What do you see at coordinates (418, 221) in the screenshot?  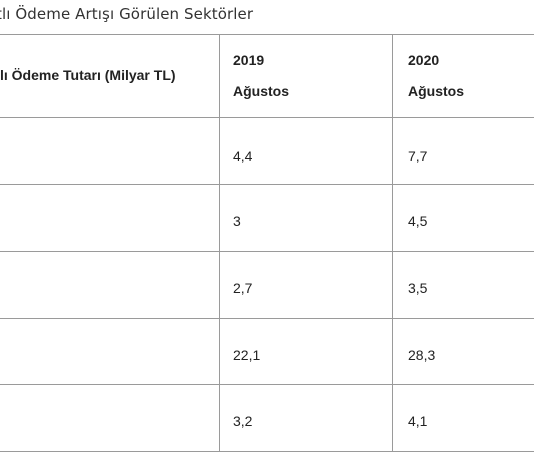 I see `cell-2020: 4,5` at bounding box center [418, 221].